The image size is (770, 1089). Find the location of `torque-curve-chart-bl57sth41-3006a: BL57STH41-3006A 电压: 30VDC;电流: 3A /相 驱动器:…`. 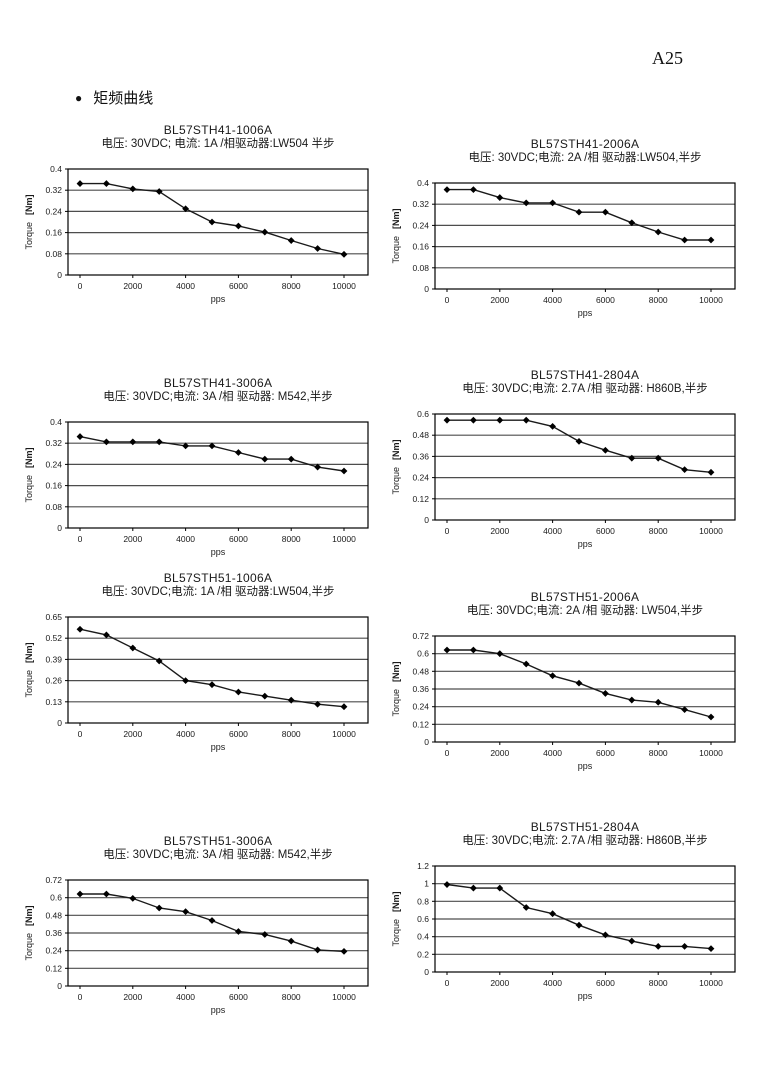

torque-curve-chart-bl57sth41-3006a: BL57STH41-3006A 电压: 30VDC;电流: 3A /相 驱动器:… is located at coordinates (198, 466).